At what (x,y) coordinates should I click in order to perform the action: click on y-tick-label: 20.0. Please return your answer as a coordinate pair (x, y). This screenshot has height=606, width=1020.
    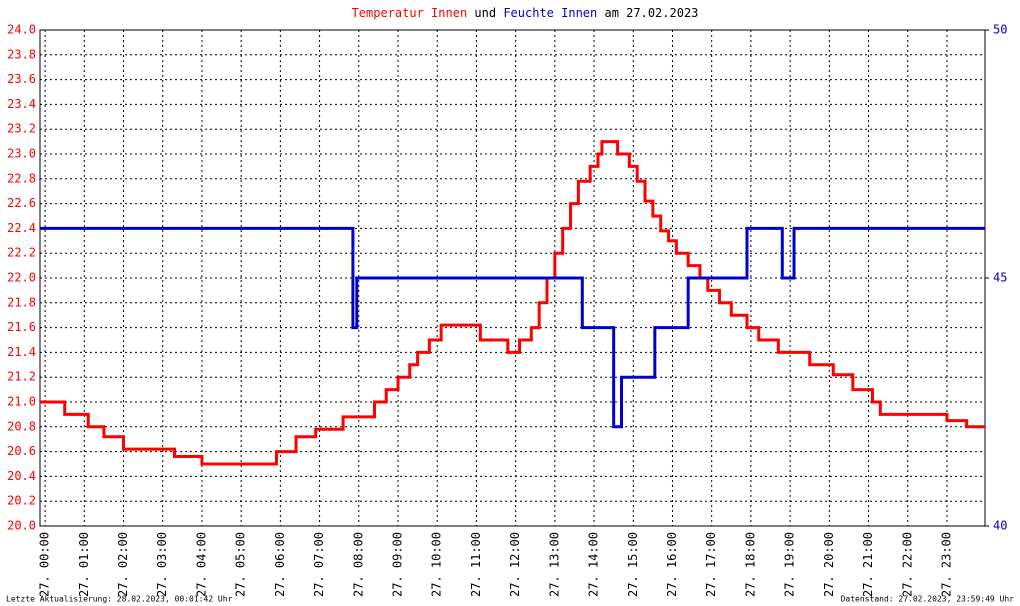
    Looking at the image, I should click on (21, 526).